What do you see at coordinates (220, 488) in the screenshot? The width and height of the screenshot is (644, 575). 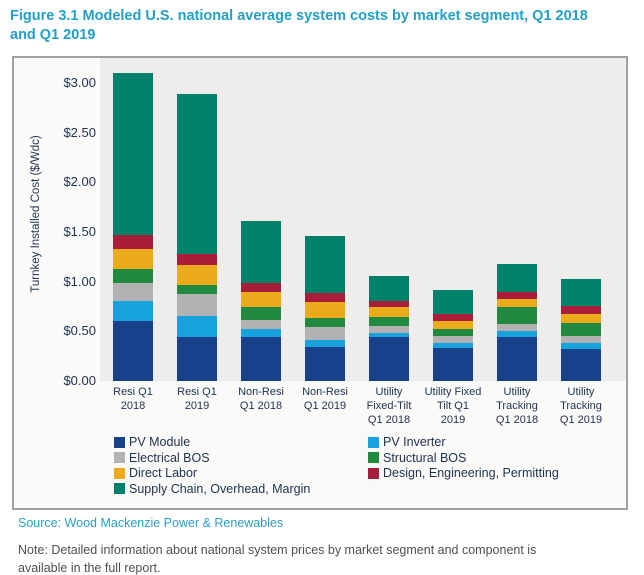 I see `legend-label: Supply Chain, Overhead, Margin` at bounding box center [220, 488].